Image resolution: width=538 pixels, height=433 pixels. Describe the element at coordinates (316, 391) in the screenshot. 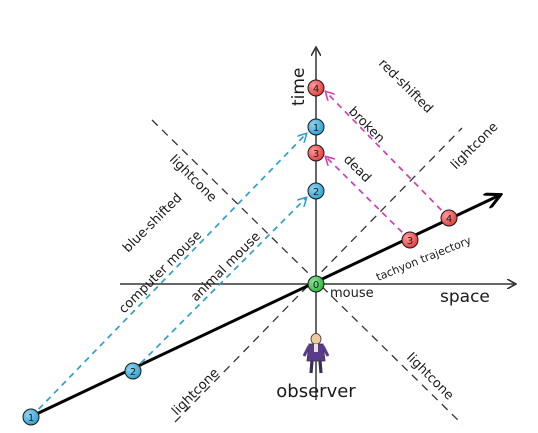

I see `observer-label: observer` at that location.